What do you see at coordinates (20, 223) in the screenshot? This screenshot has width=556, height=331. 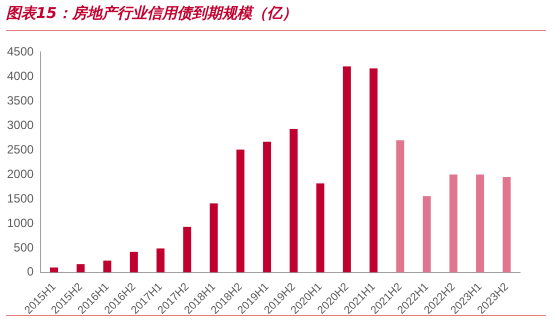 I see `y-tick-label: 1000` at bounding box center [20, 223].